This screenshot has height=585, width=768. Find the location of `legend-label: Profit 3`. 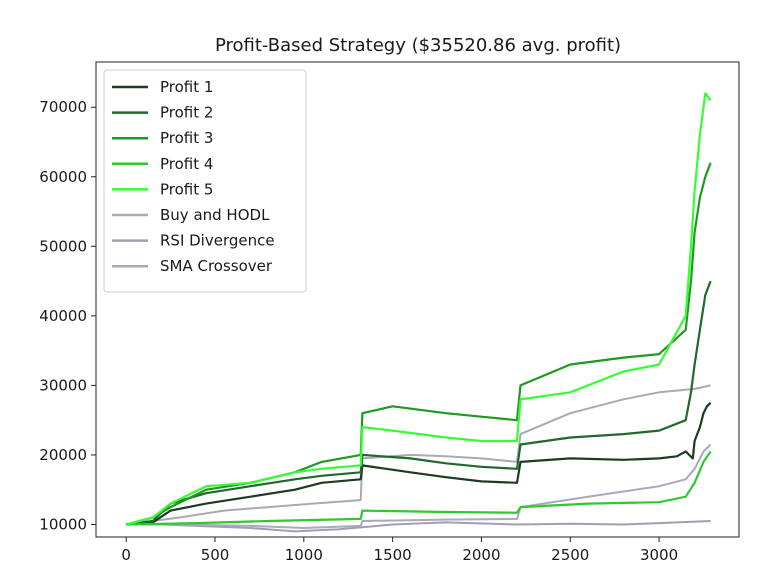

legend-label: Profit 3 is located at coordinates (186, 138).